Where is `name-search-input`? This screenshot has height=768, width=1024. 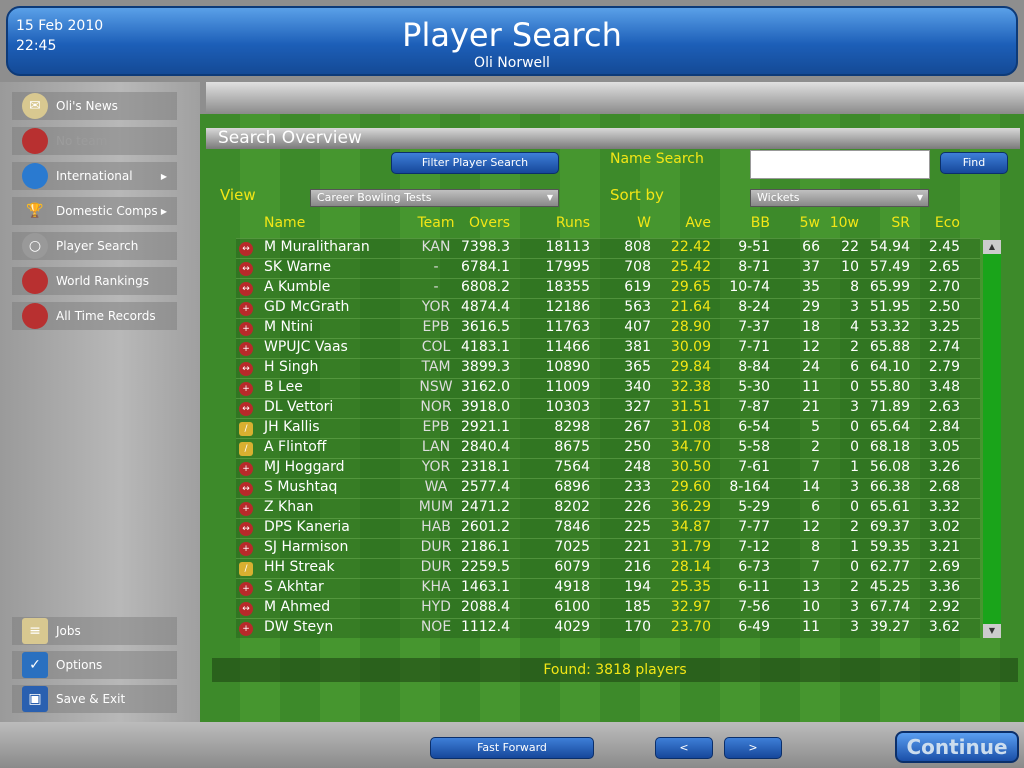
name-search-input is located at coordinates (840, 164).